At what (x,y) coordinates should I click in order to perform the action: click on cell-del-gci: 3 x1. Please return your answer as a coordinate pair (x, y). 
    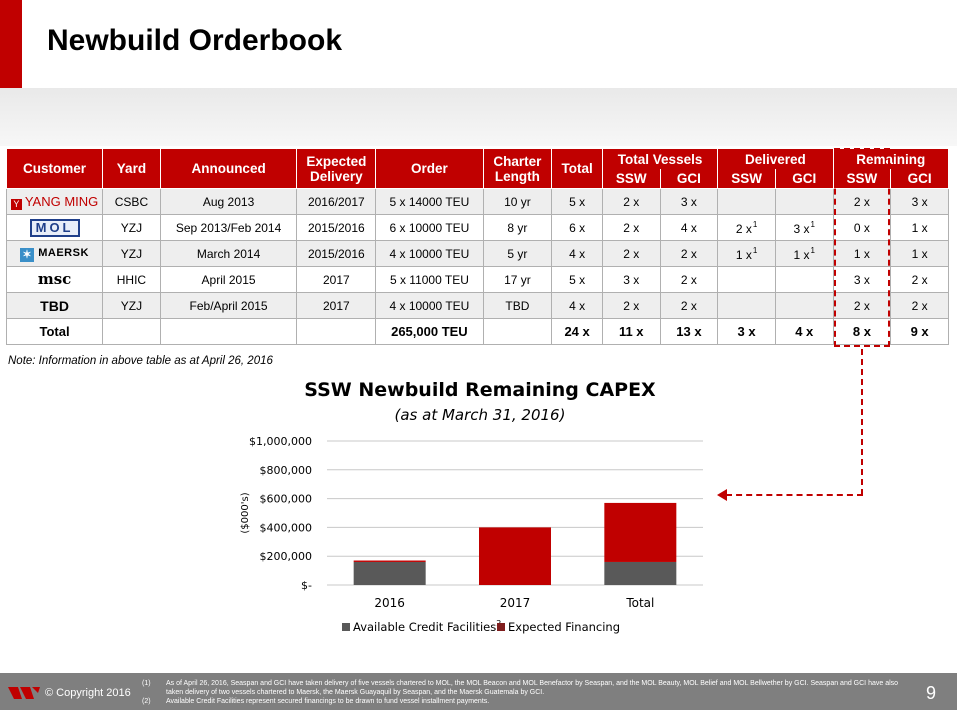
    Looking at the image, I should click on (804, 227).